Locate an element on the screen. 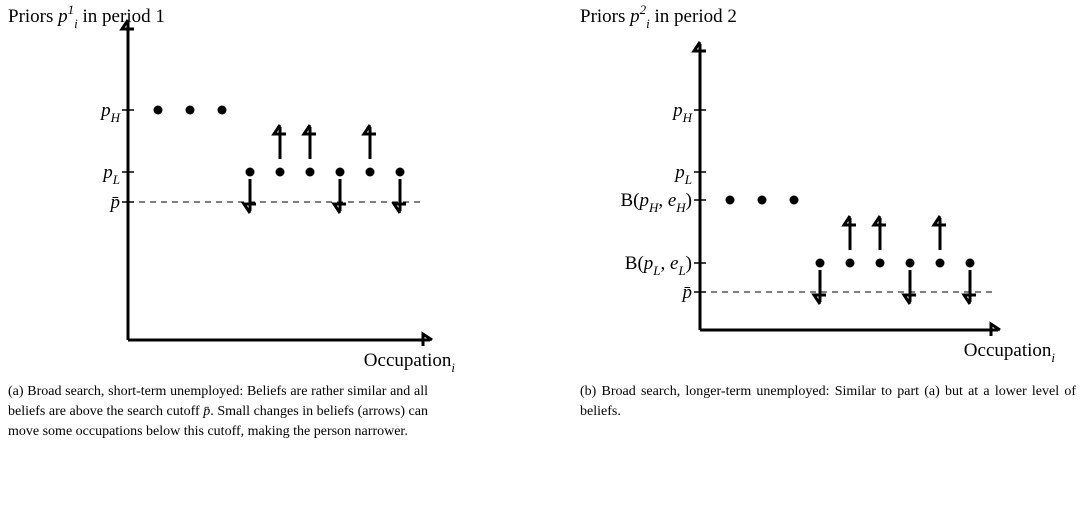 This screenshot has width=1084, height=519. y-tick-label: B(pH, eH) is located at coordinates (656, 202).